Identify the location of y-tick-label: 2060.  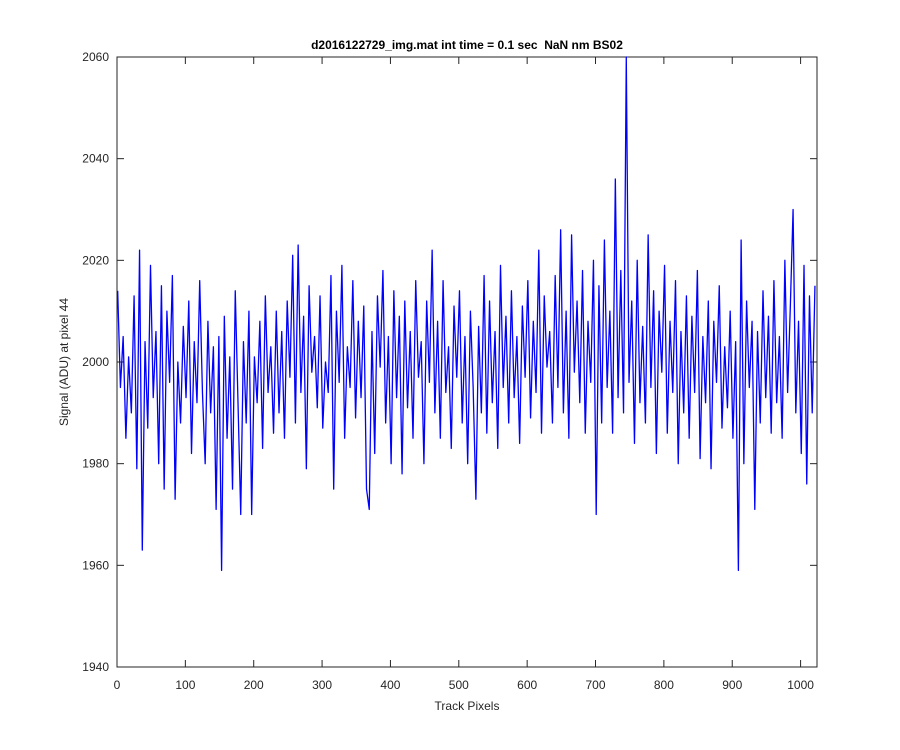
(95, 57).